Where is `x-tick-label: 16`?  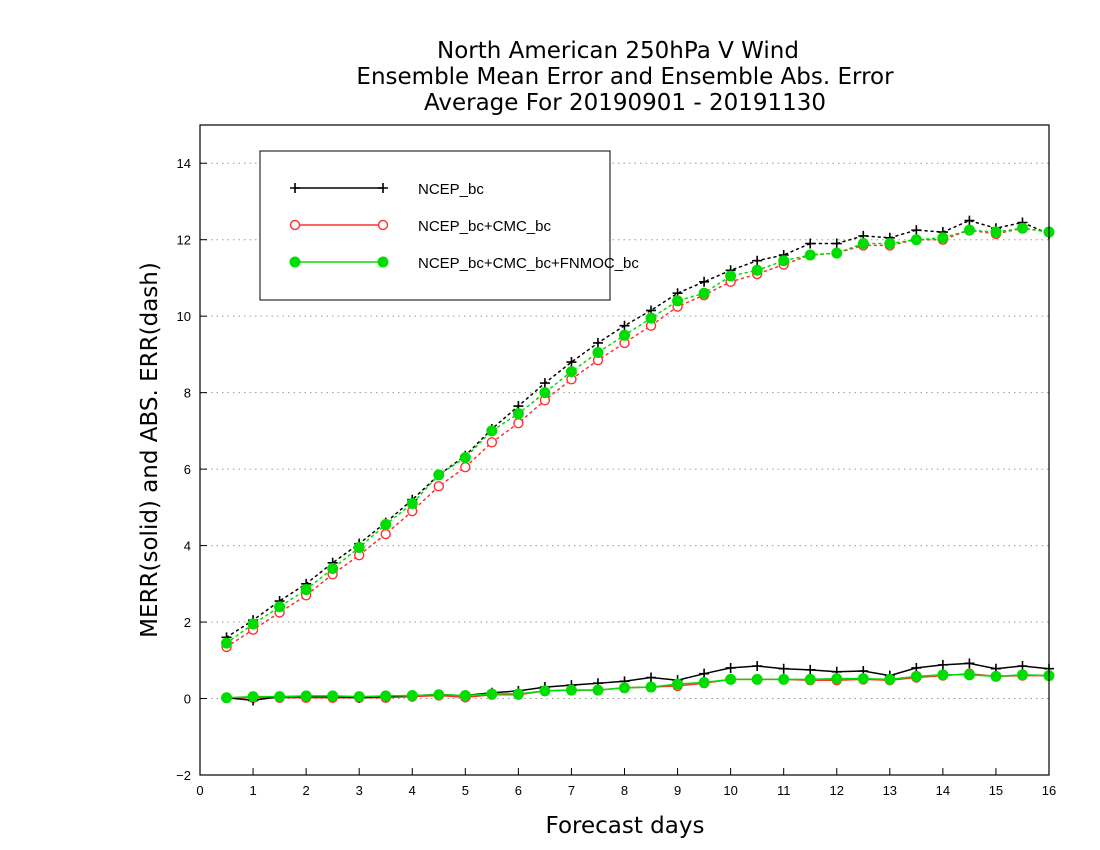 x-tick-label: 16 is located at coordinates (1049, 790).